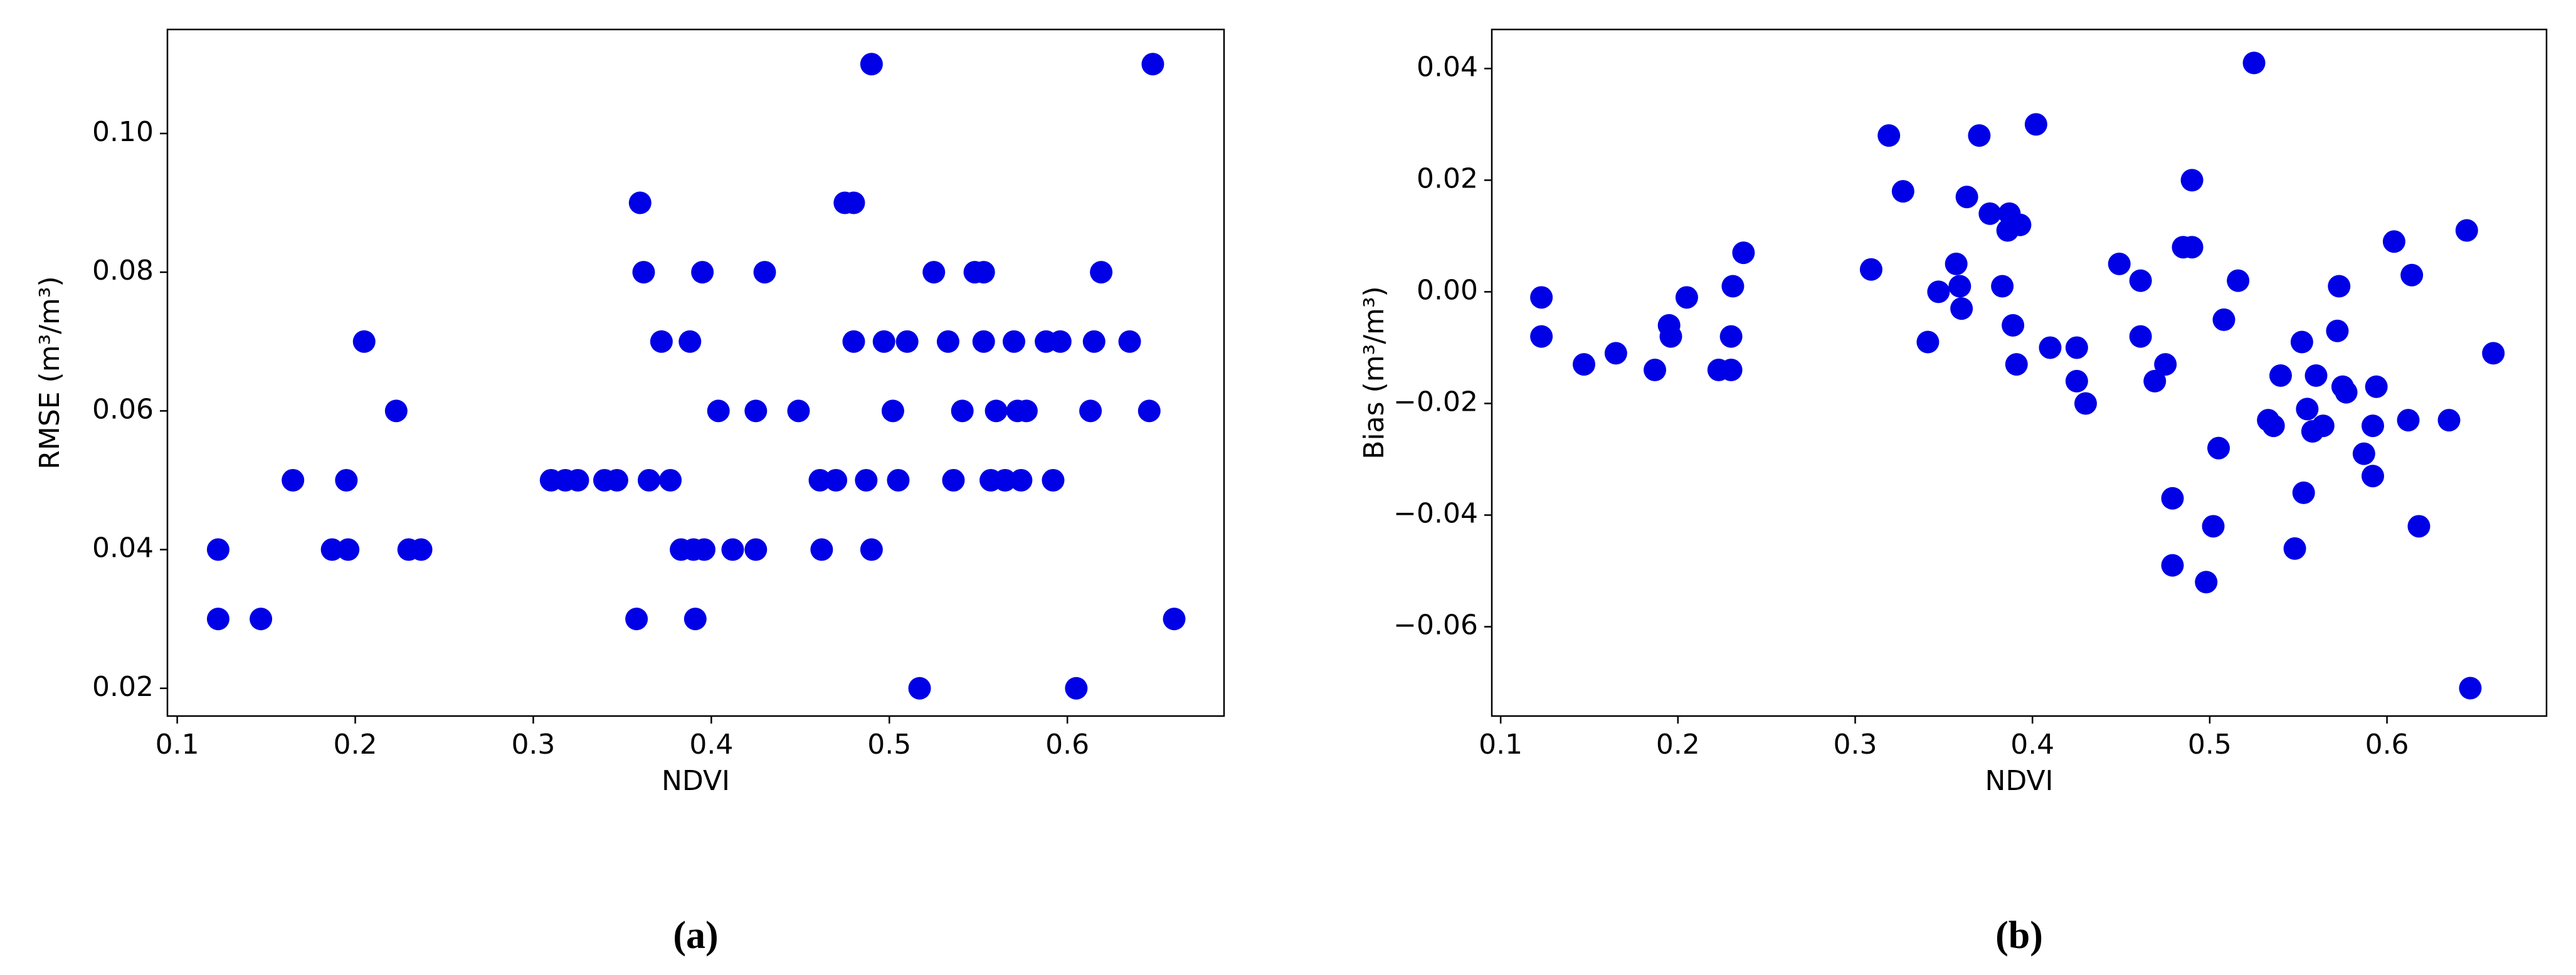  What do you see at coordinates (1855, 745) in the screenshot?
I see `x-tick-label: 0.3` at bounding box center [1855, 745].